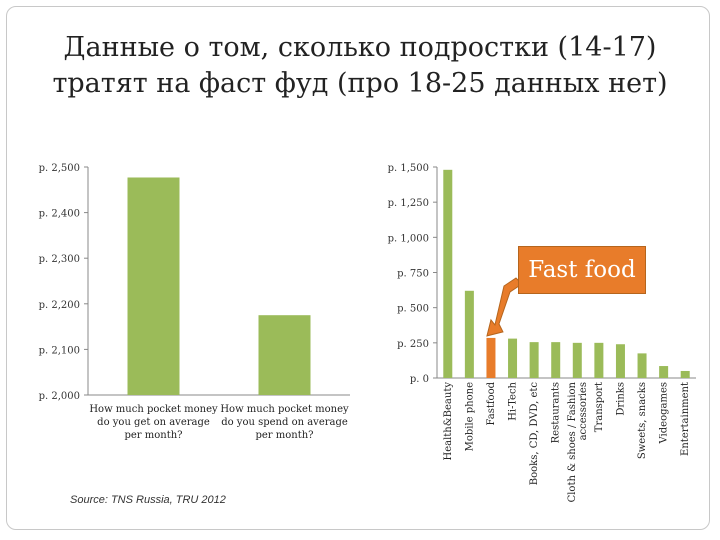 The width and height of the screenshot is (720, 540). Describe the element at coordinates (534, 434) in the screenshot. I see `right-category-label: Books, CD, DVD, etc` at that location.